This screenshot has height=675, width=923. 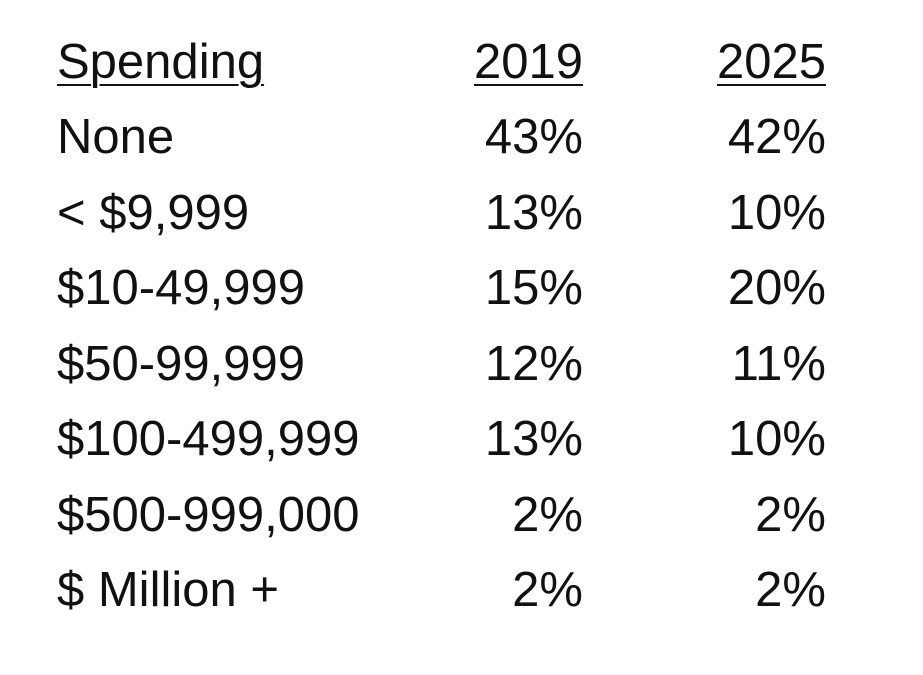 I want to click on row-label: < $9,999, so click(x=153, y=212).